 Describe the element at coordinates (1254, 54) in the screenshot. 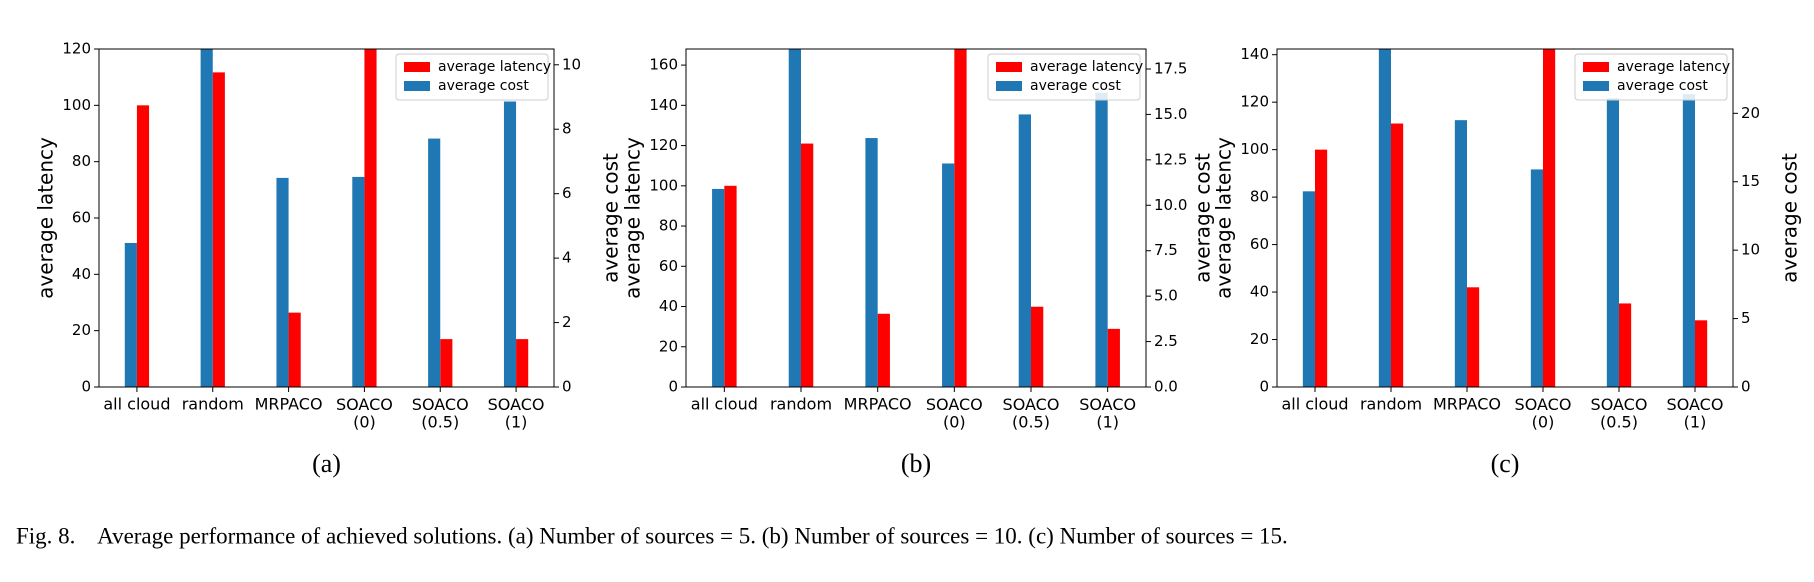

I see `y-tick-label: 140` at that location.